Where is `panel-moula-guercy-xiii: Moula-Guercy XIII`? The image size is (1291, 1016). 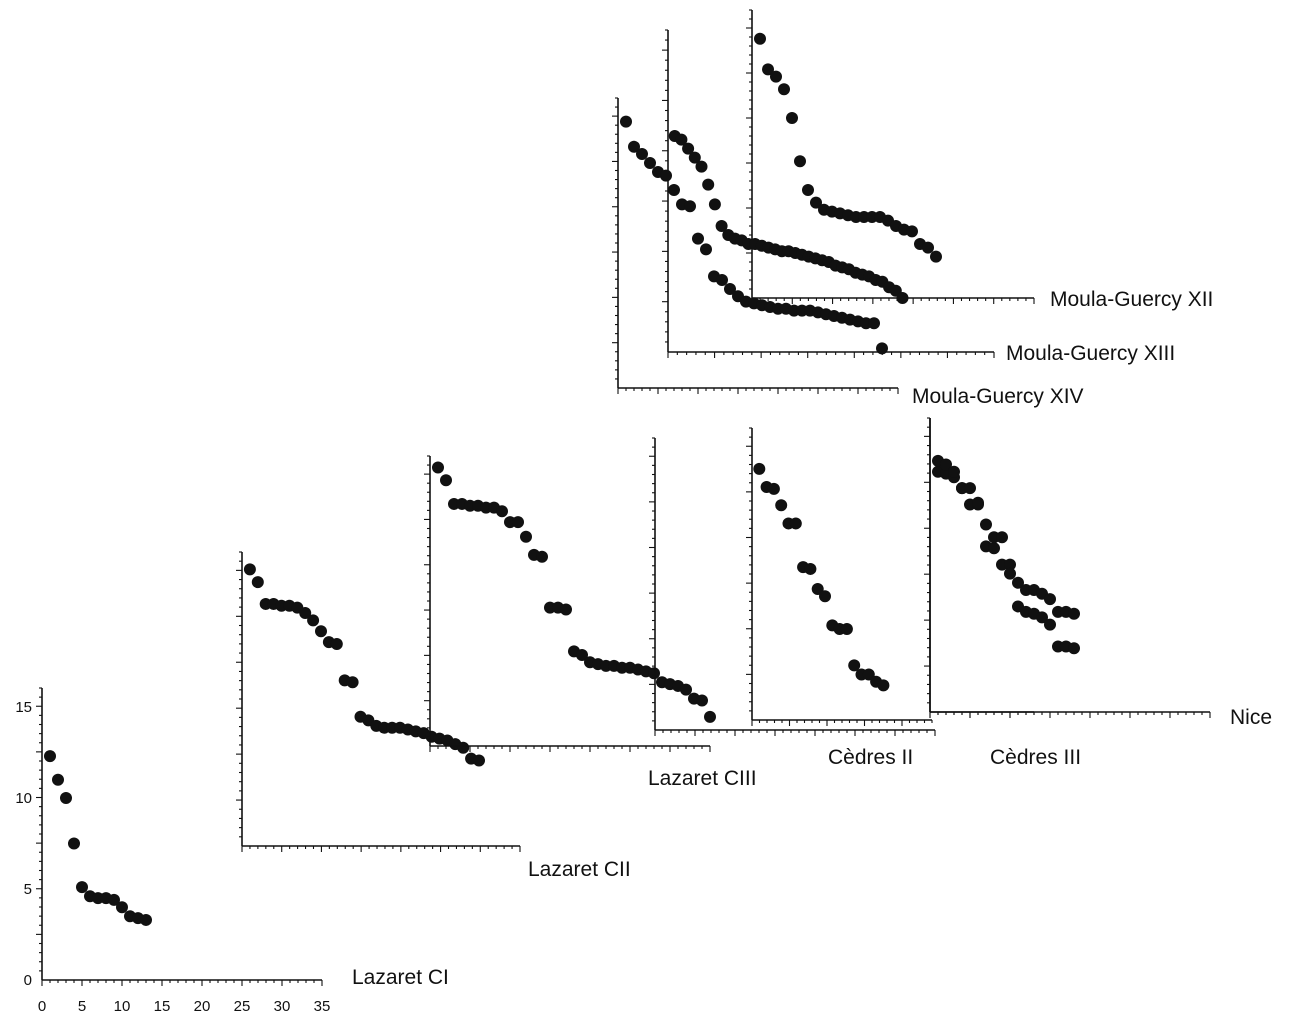
panel-moula-guercy-xiii: Moula-Guercy XIII is located at coordinates (918, 197).